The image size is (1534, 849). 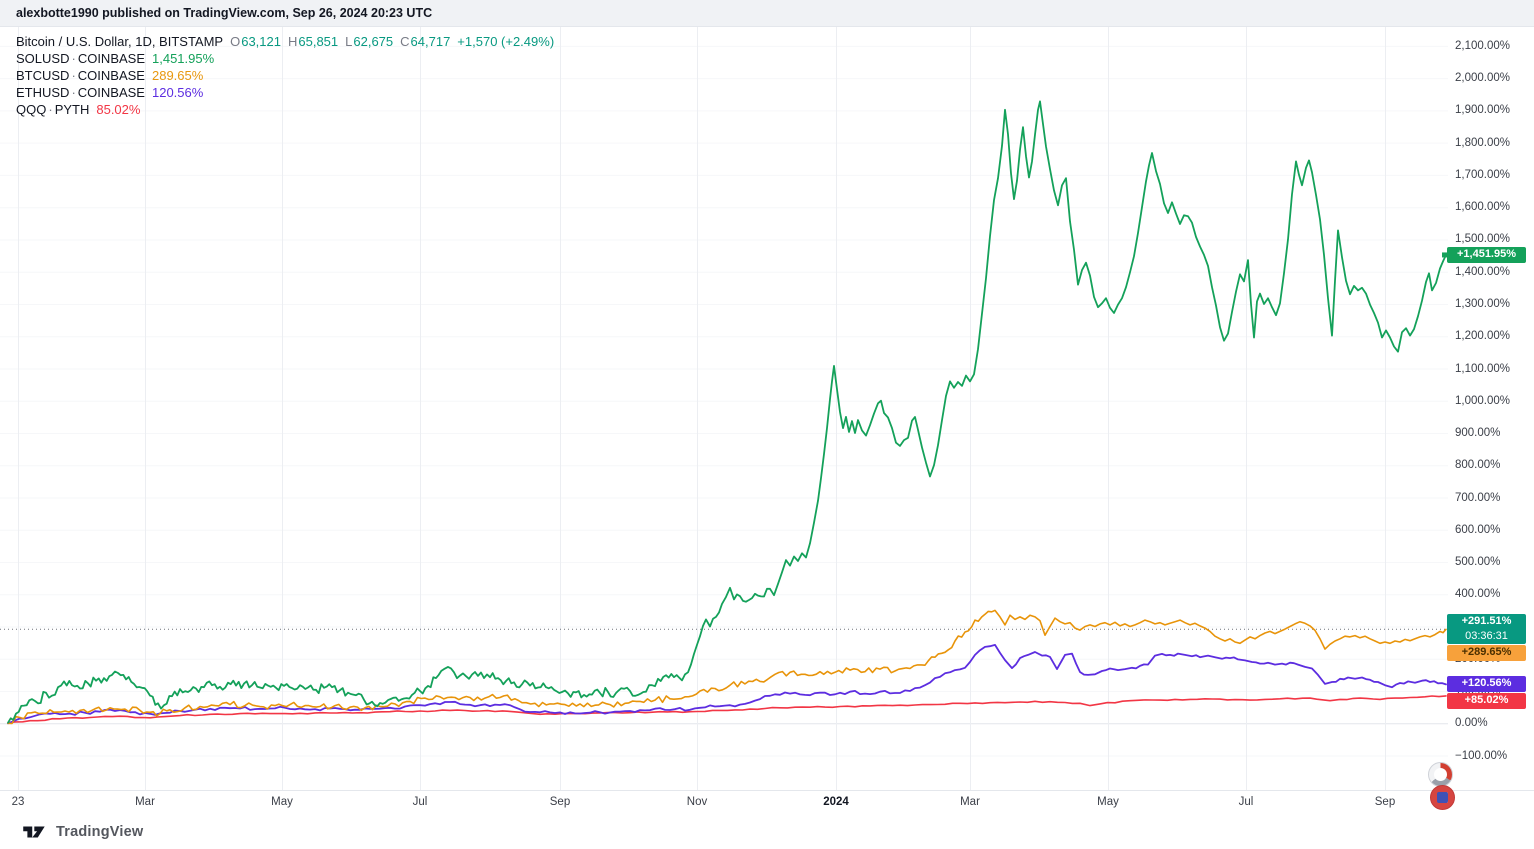 What do you see at coordinates (697, 802) in the screenshot?
I see `time-axis-label: Nov` at bounding box center [697, 802].